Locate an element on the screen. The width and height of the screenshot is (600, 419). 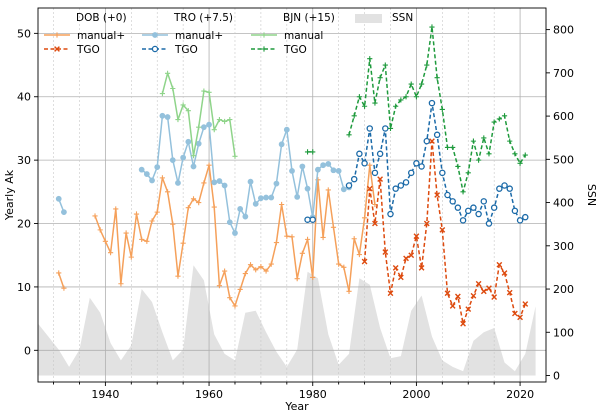
bjn-manual-point-1964 is located at coordinates (230, 119).